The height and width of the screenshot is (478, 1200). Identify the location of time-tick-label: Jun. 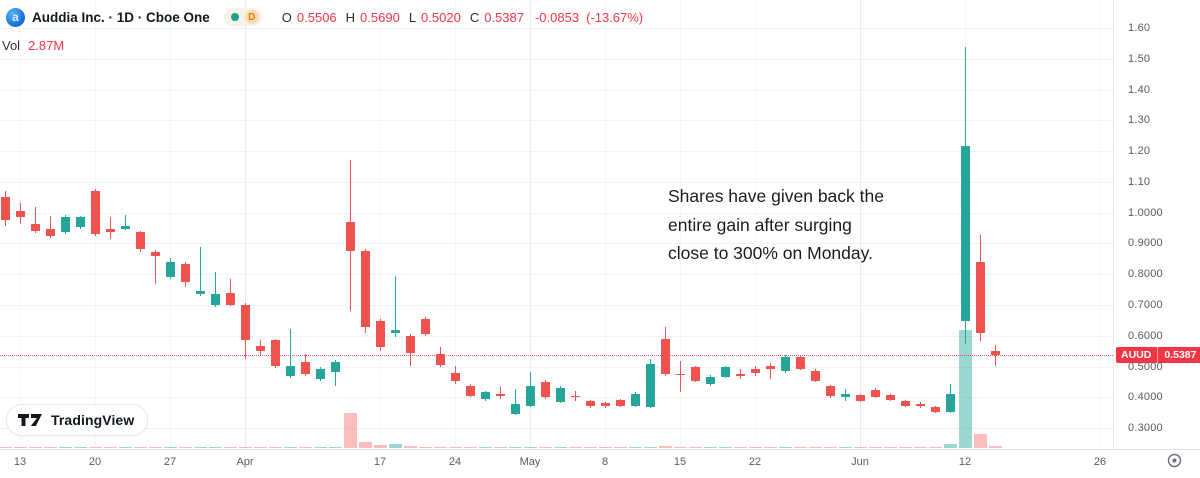
(860, 462).